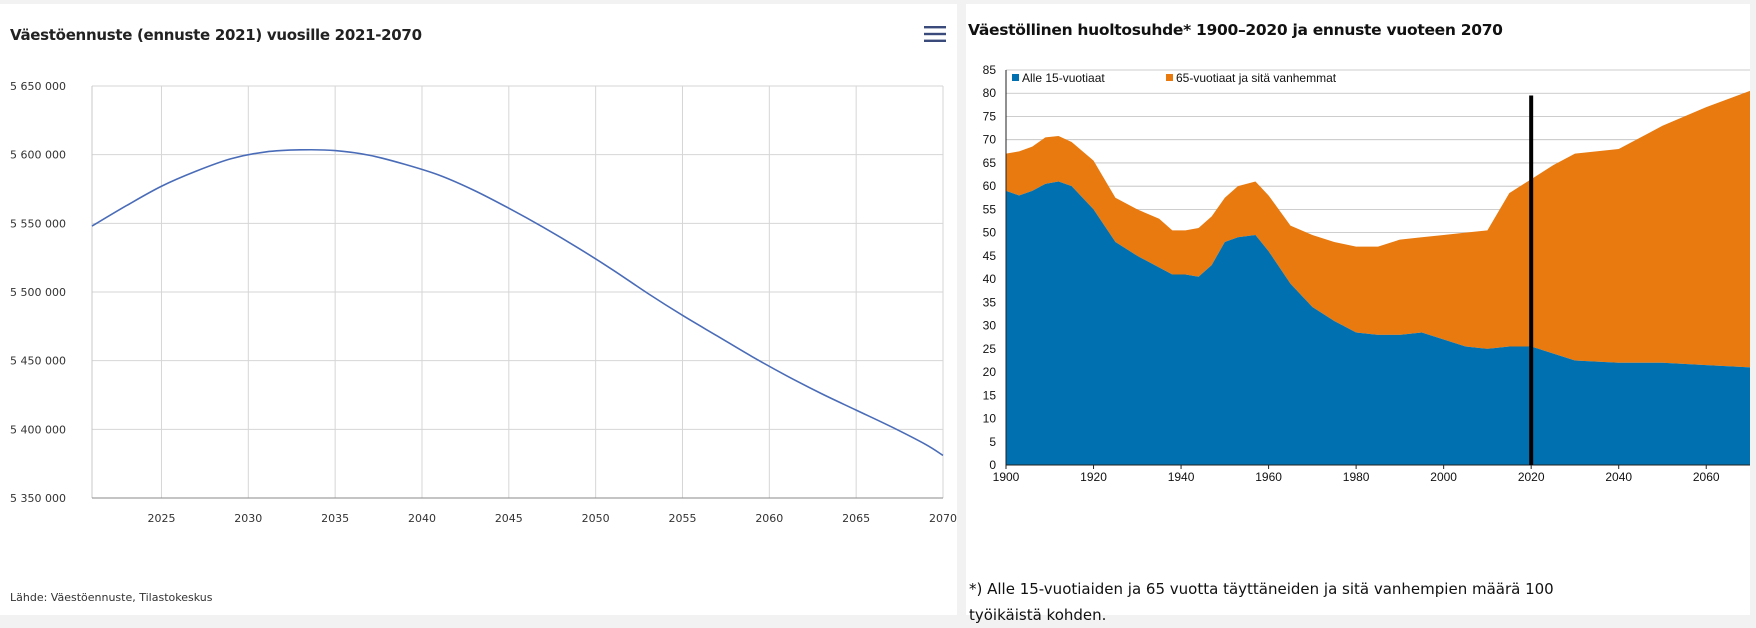 This screenshot has height=628, width=1756. Describe the element at coordinates (1356, 477) in the screenshot. I see `x-tick-label: 1980` at that location.